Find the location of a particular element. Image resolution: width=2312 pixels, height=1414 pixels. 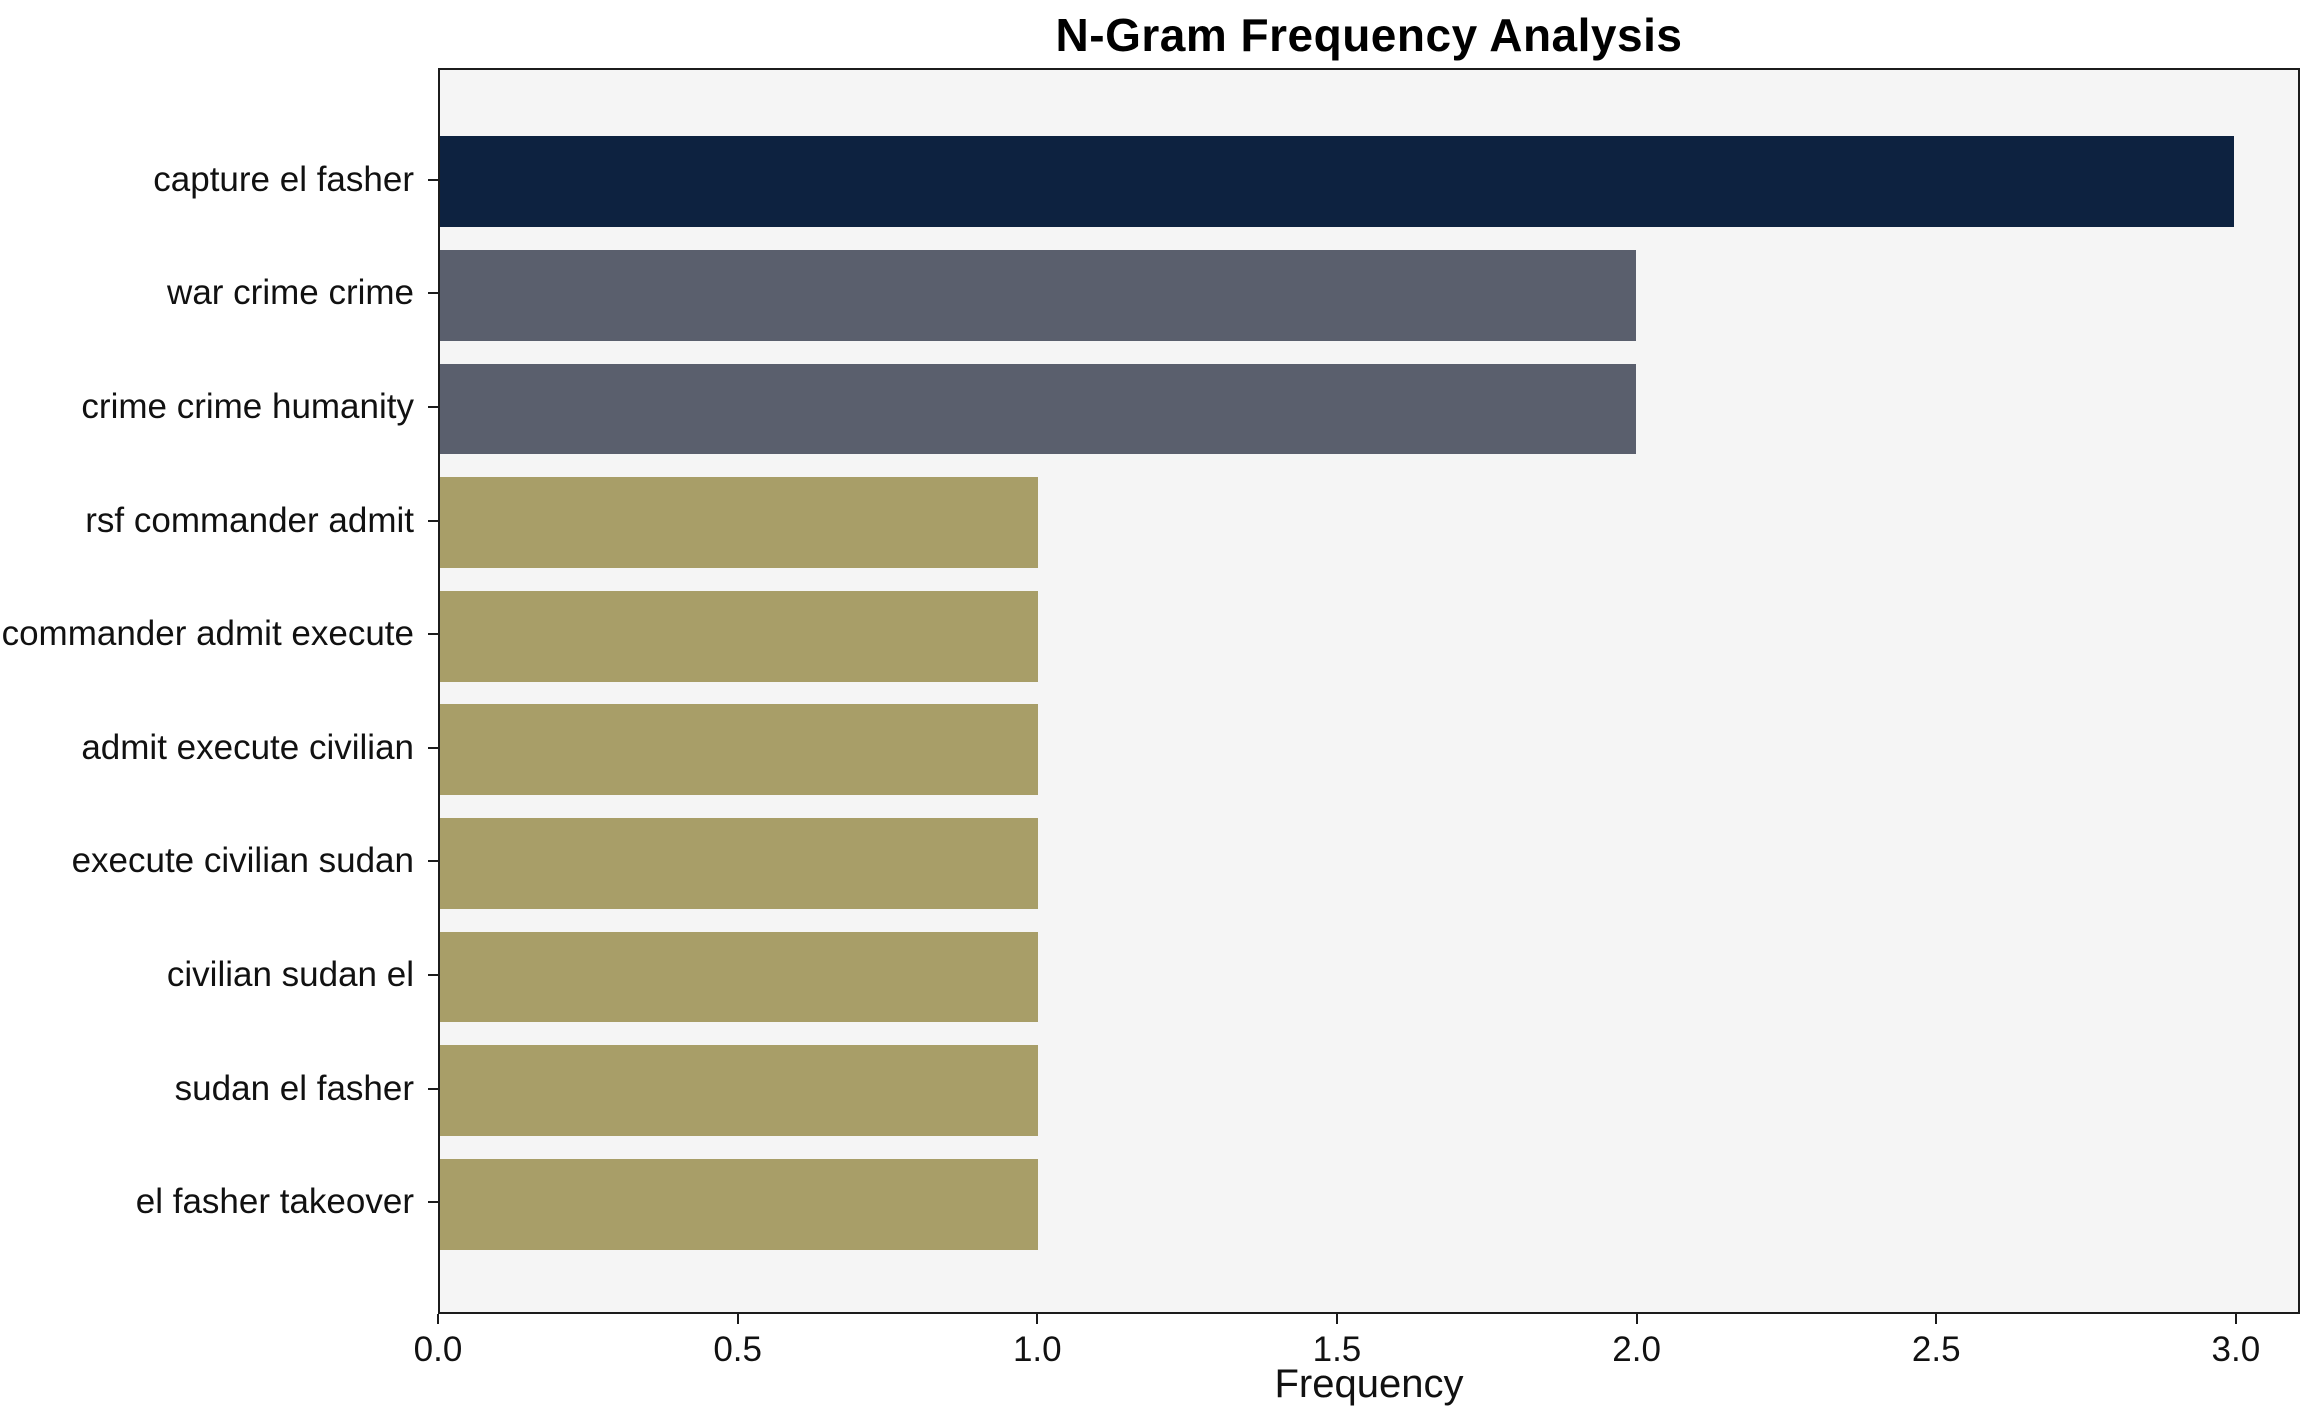

bar-commander-admit-execute is located at coordinates (739, 636).